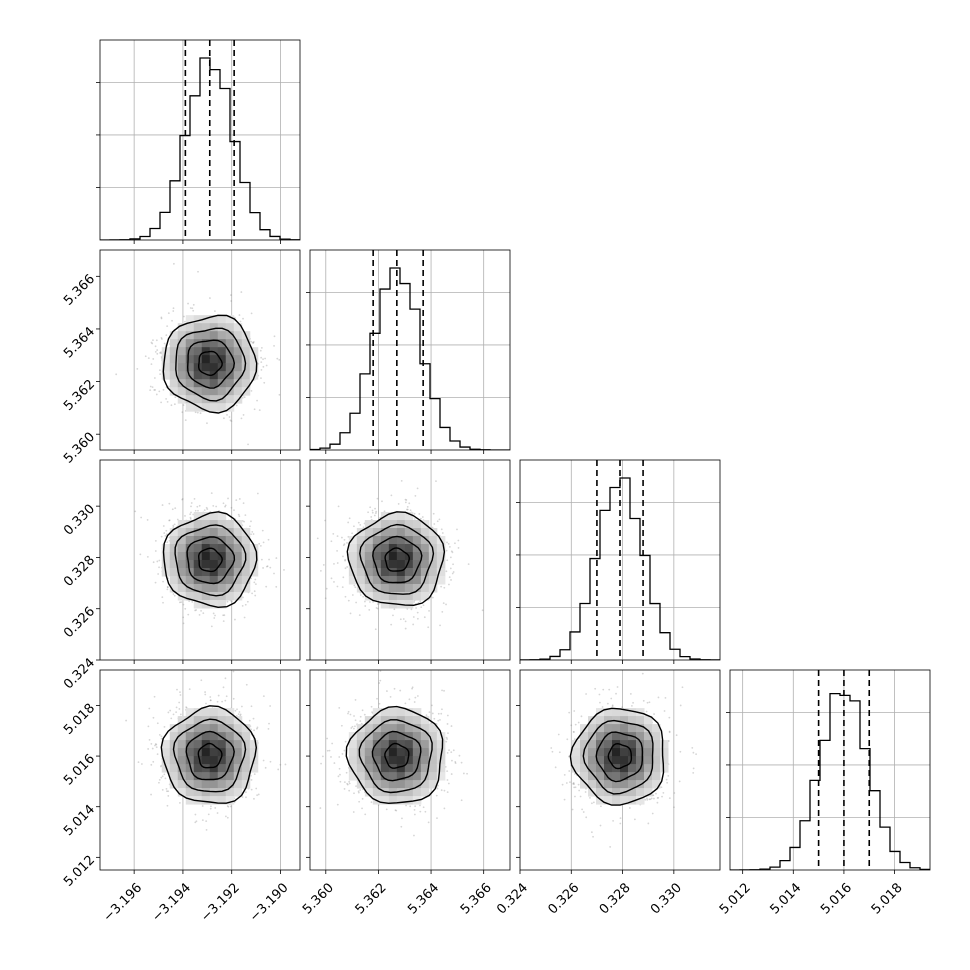  Describe the element at coordinates (79, 290) in the screenshot. I see `y-tick-label: 5.366` at that location.